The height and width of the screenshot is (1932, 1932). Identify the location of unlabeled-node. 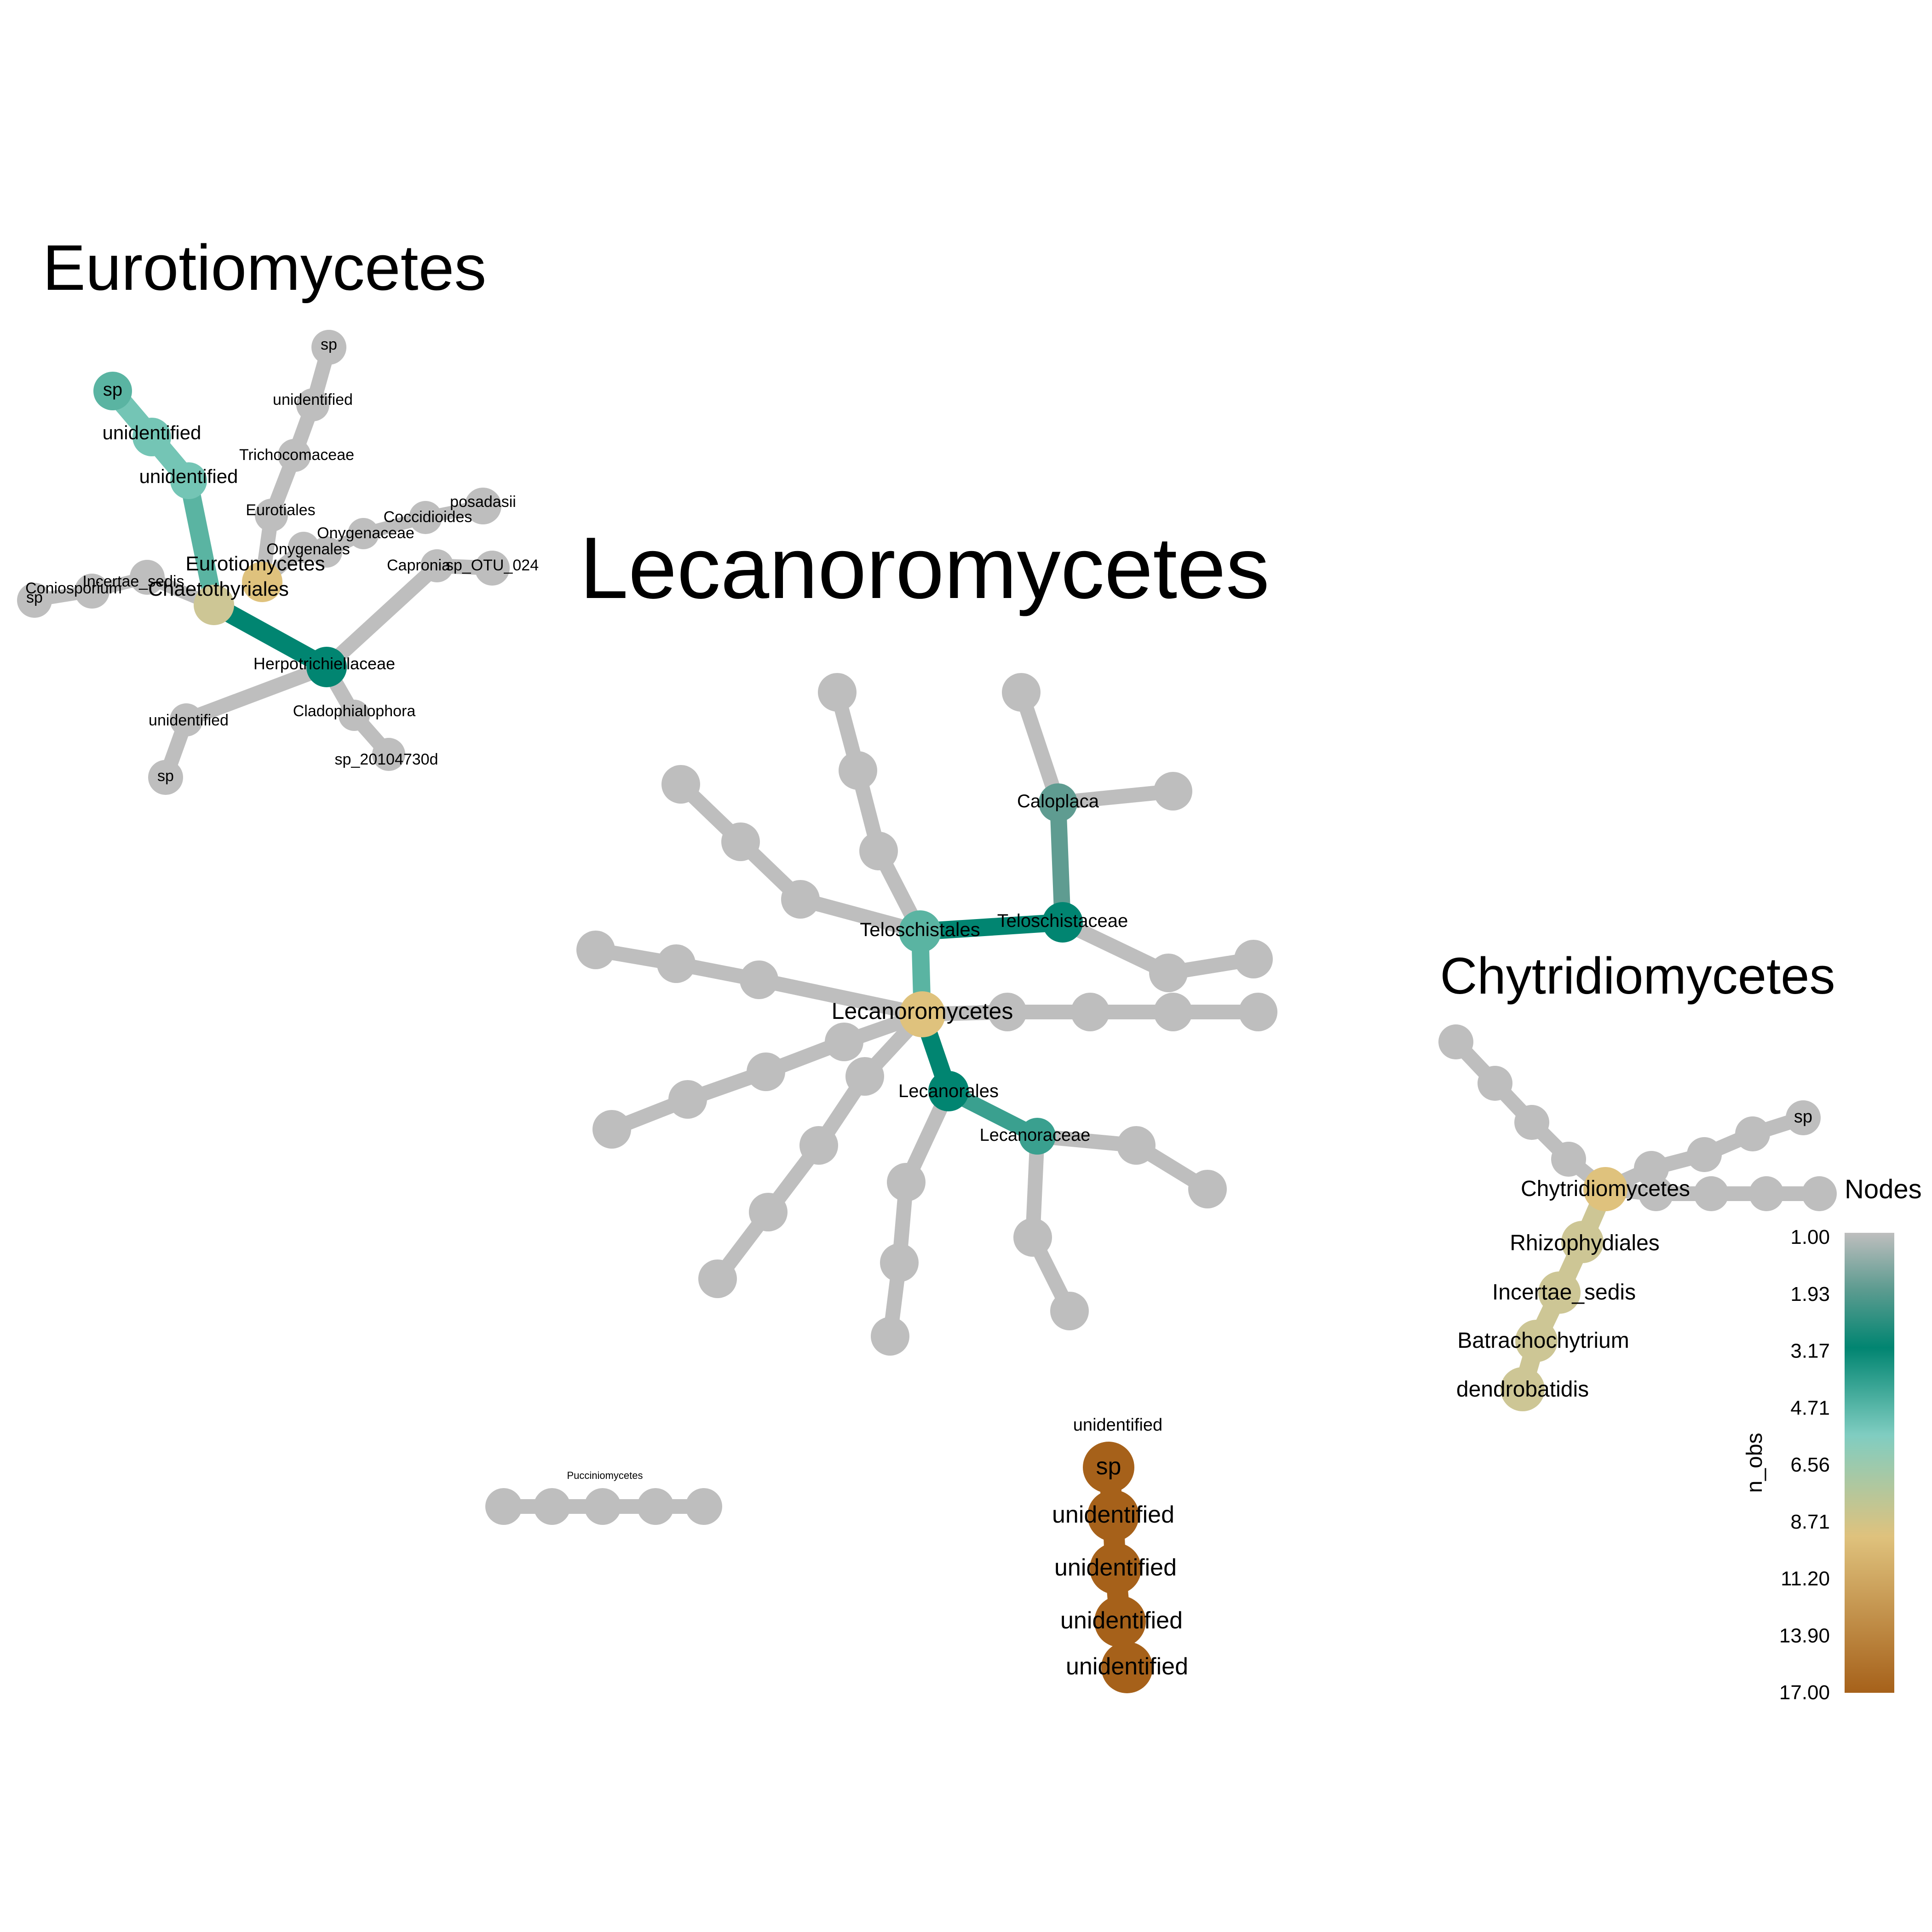
(1113, 1515).